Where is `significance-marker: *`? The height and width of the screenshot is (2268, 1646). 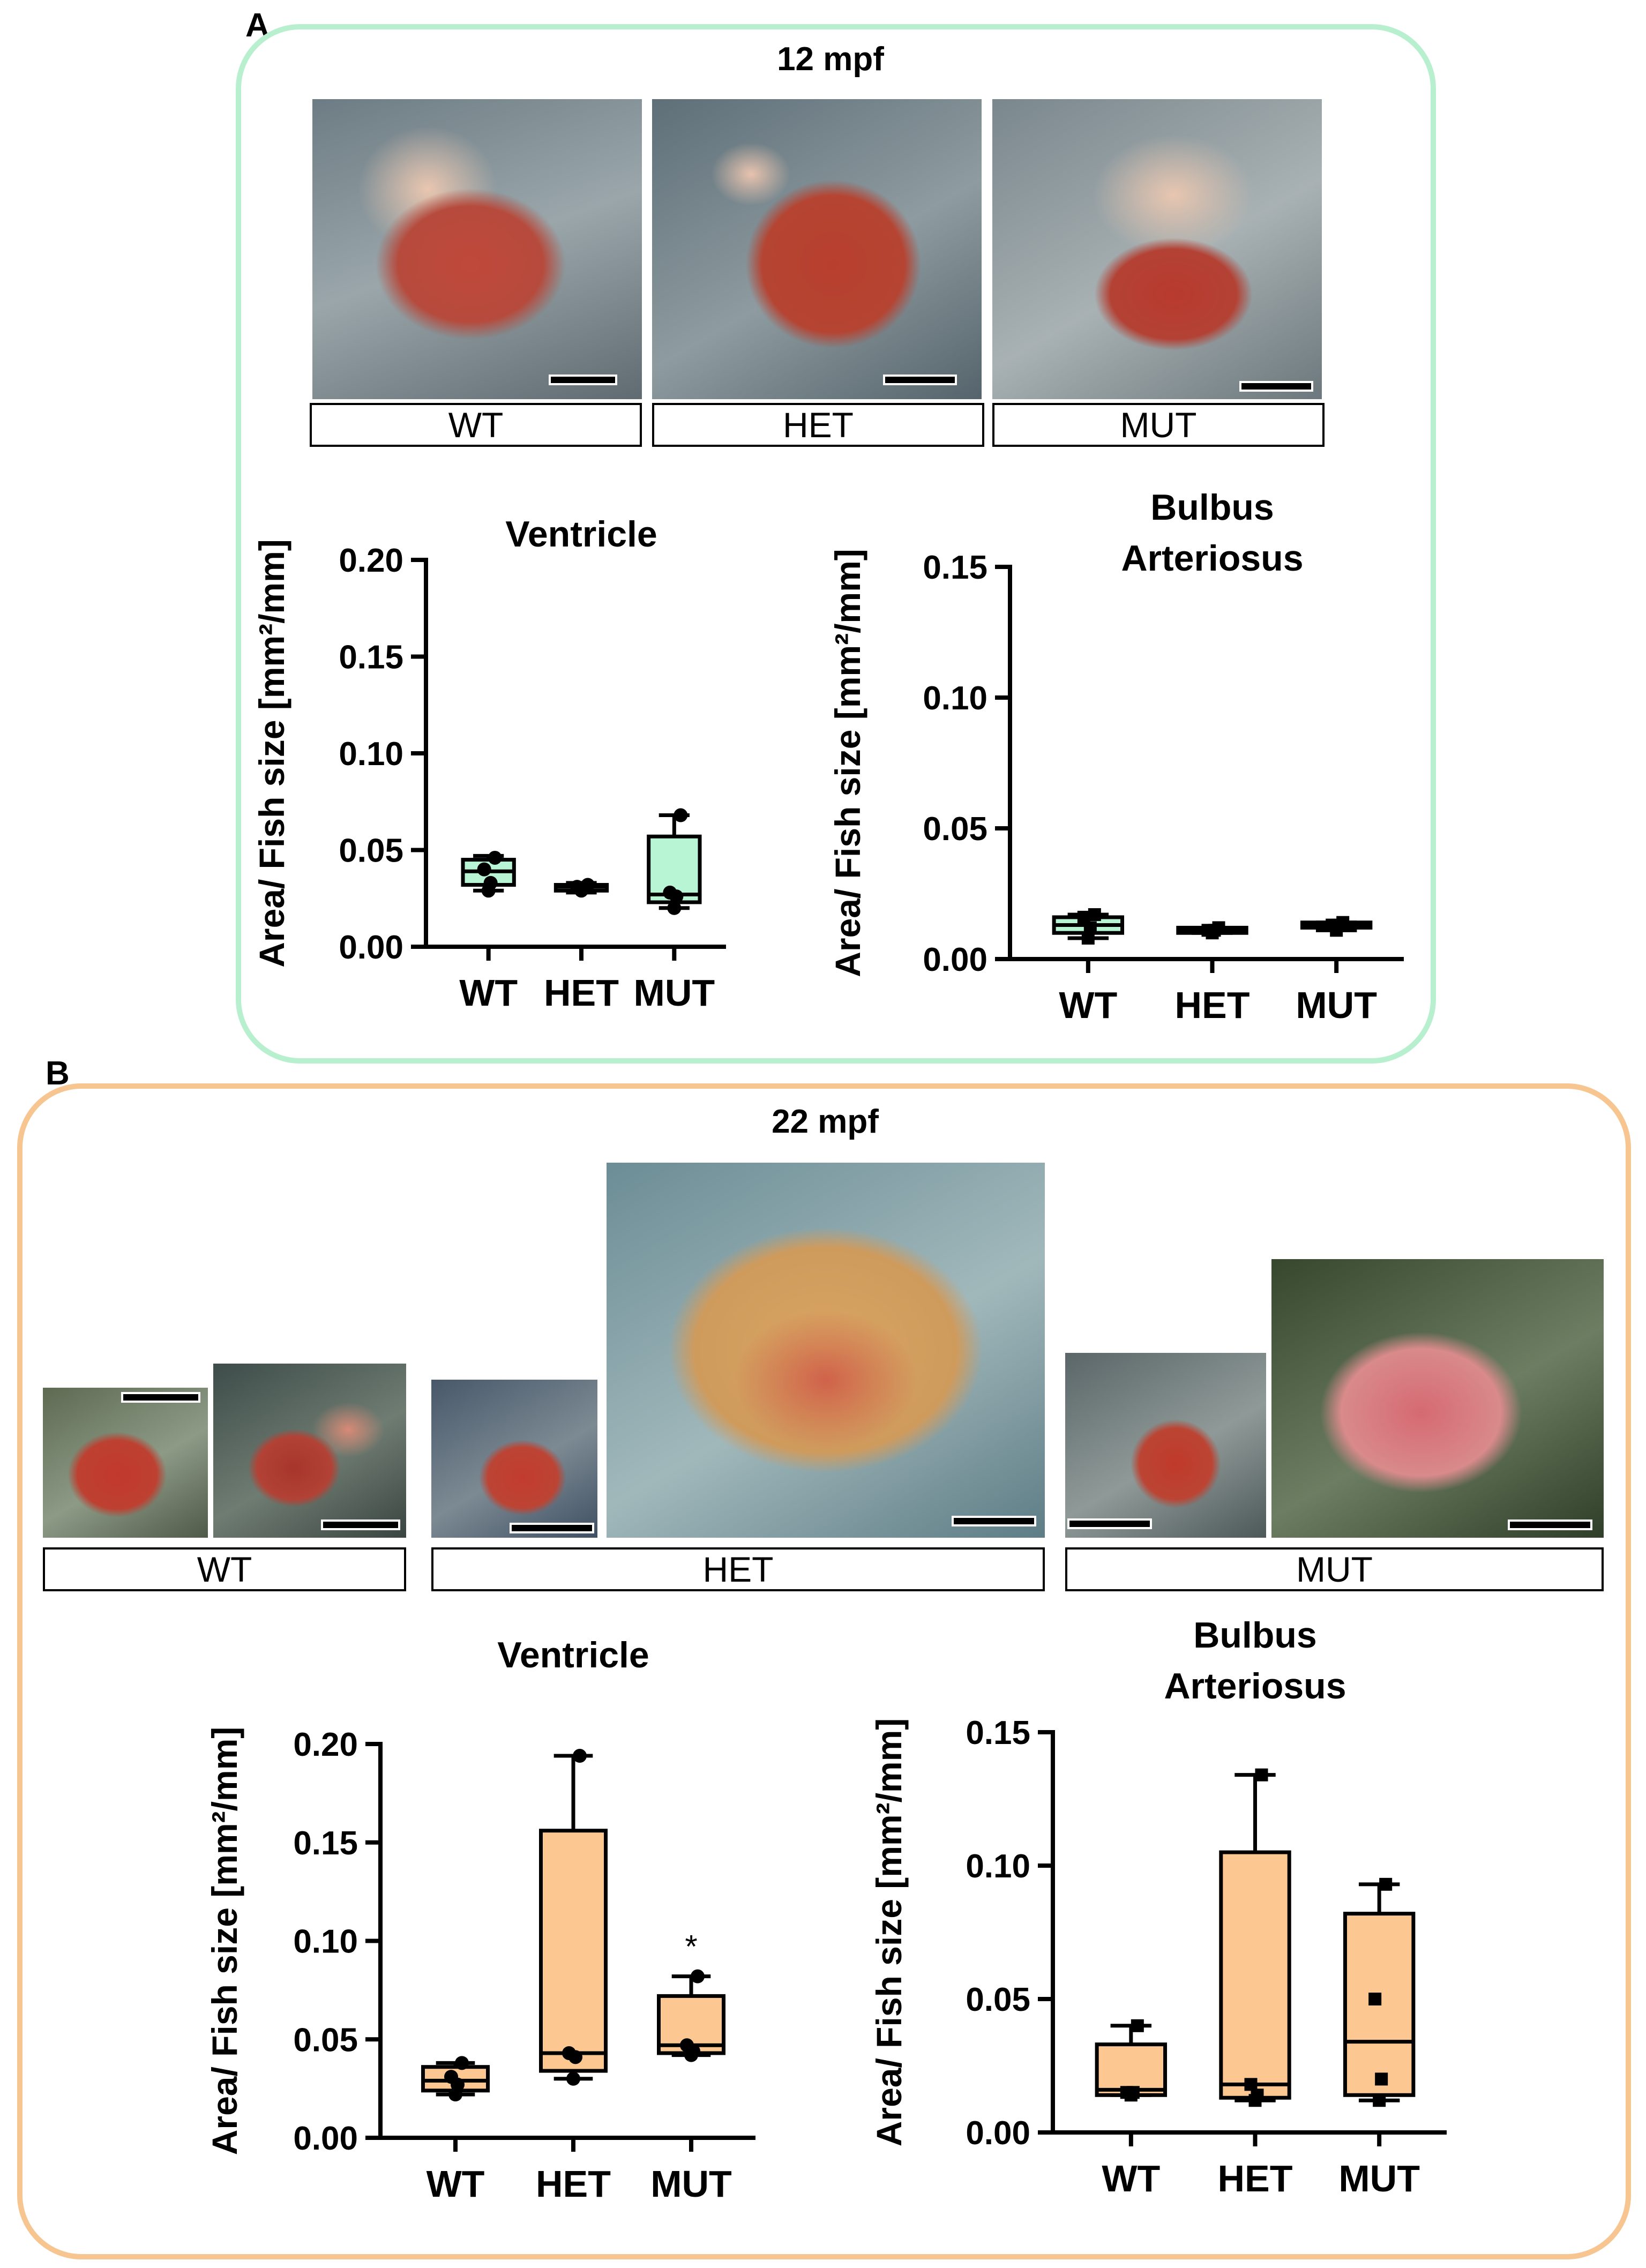
significance-marker: * is located at coordinates (691, 1947).